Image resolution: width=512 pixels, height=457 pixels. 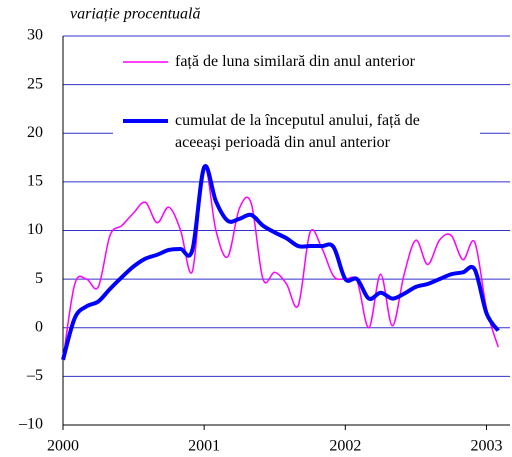 What do you see at coordinates (345, 446) in the screenshot?
I see `x-tick-label: 2002` at bounding box center [345, 446].